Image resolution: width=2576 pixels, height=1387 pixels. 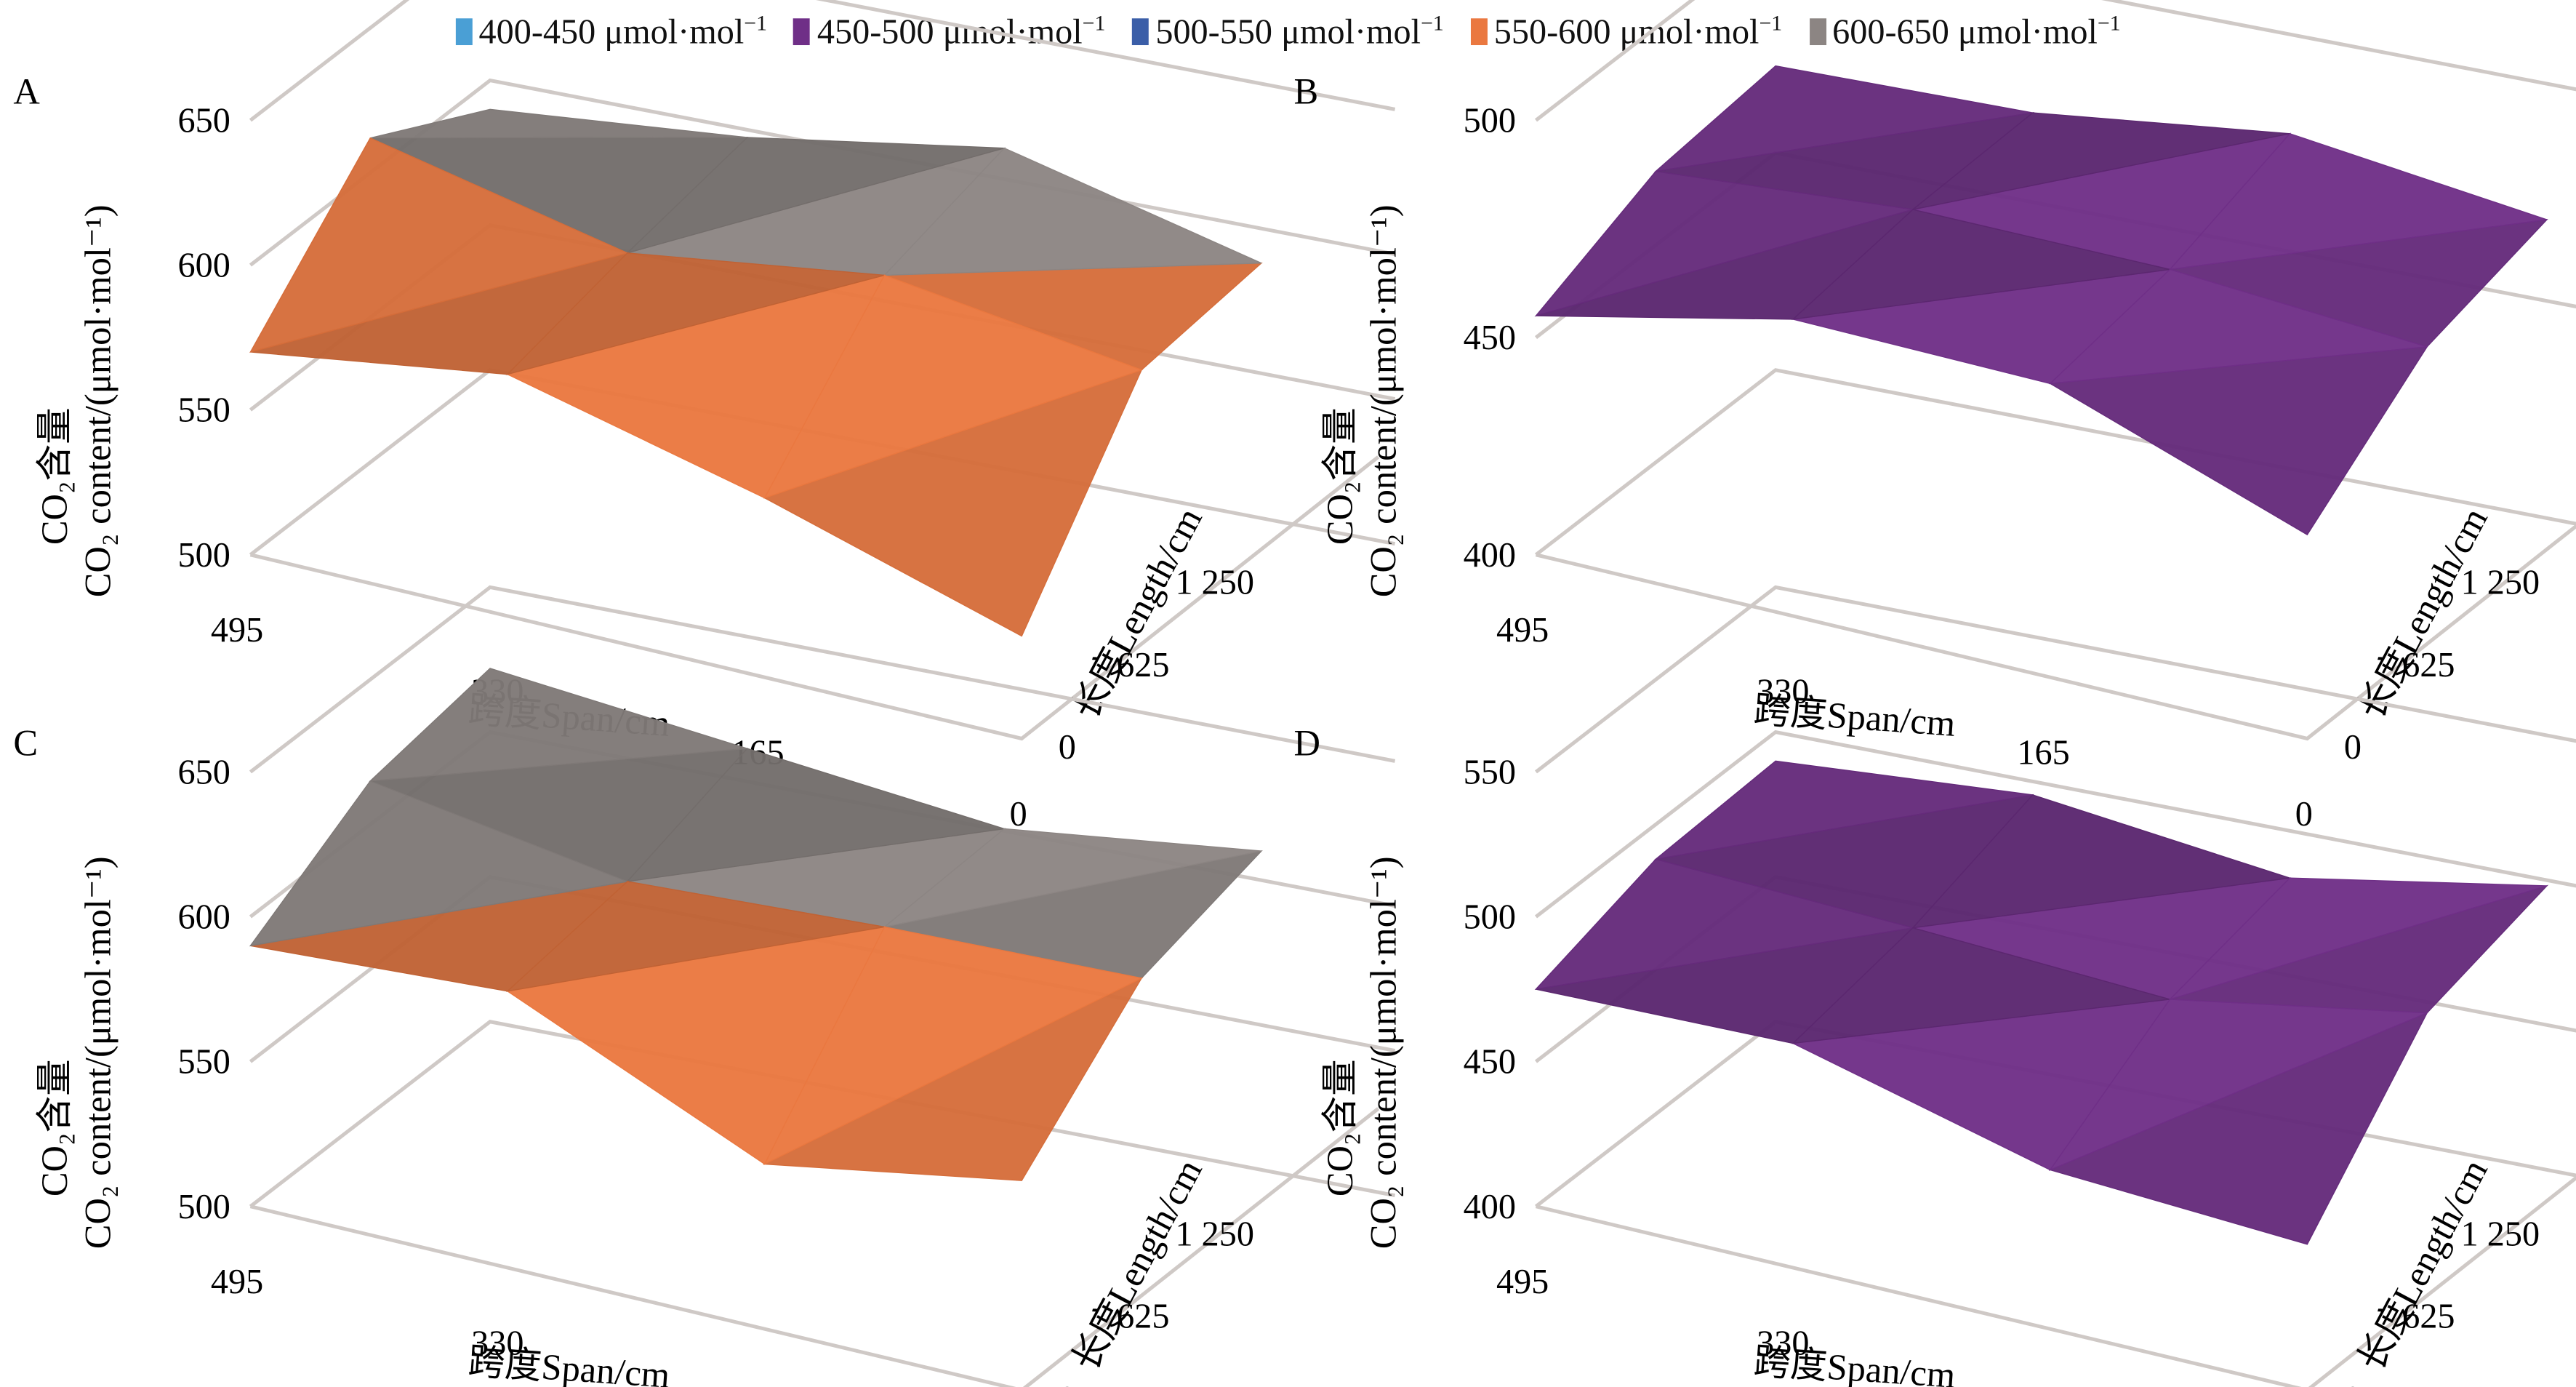 I want to click on legend-item-600-650: 600-650 μmol·mol−1, so click(x=1965, y=32).